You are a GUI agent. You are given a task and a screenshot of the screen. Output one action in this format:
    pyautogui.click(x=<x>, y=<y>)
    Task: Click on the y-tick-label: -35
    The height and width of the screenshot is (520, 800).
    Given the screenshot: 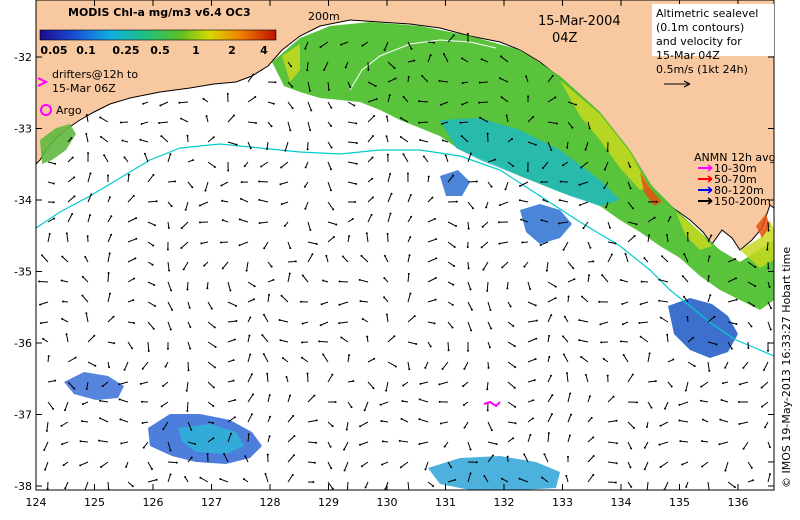 What is the action you would take?
    pyautogui.click(x=23, y=272)
    